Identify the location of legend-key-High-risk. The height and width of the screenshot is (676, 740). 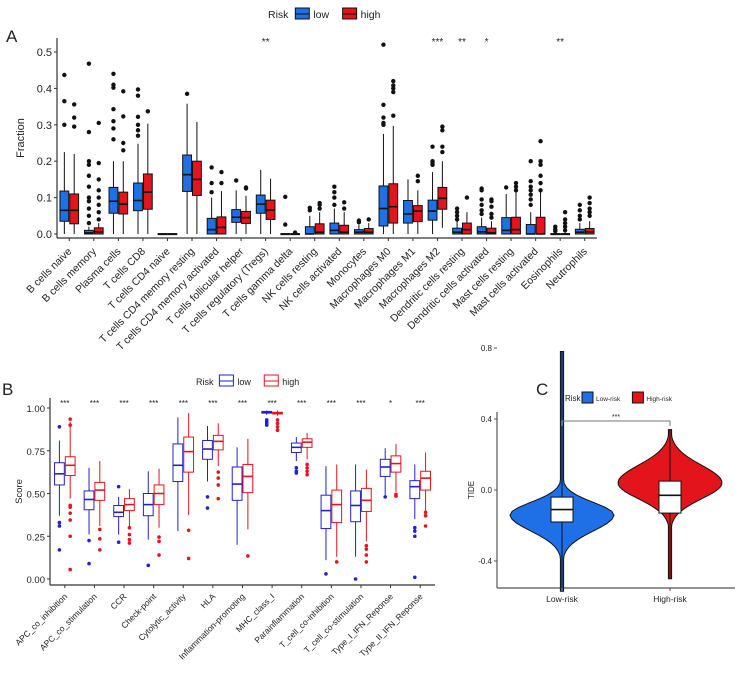
(637, 397).